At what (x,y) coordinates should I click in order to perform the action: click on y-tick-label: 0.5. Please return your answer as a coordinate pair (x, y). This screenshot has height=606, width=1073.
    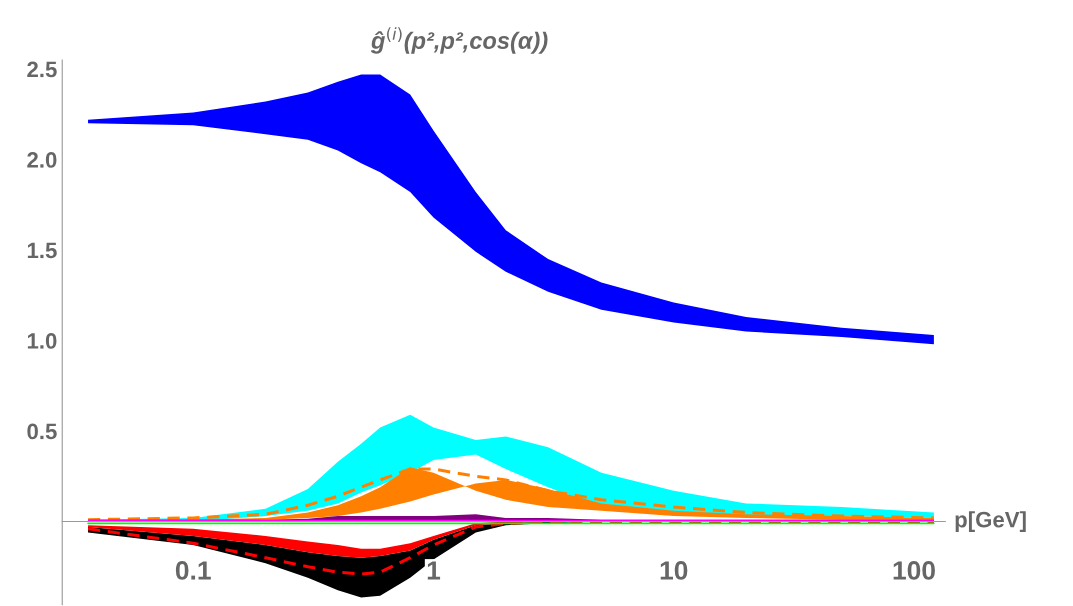
    Looking at the image, I should click on (42, 431).